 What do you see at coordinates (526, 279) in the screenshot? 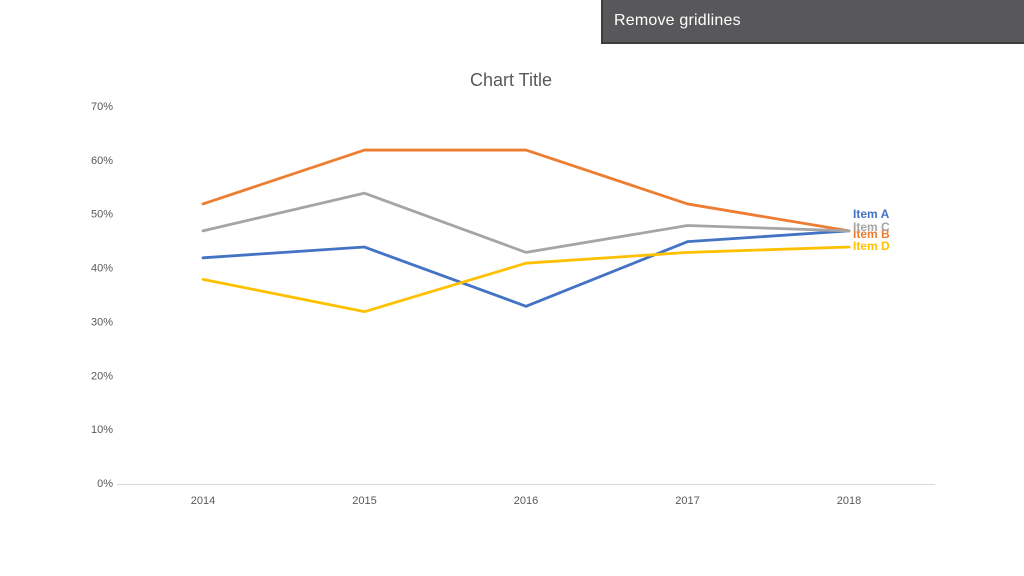
I see `series-line-item-d` at bounding box center [526, 279].